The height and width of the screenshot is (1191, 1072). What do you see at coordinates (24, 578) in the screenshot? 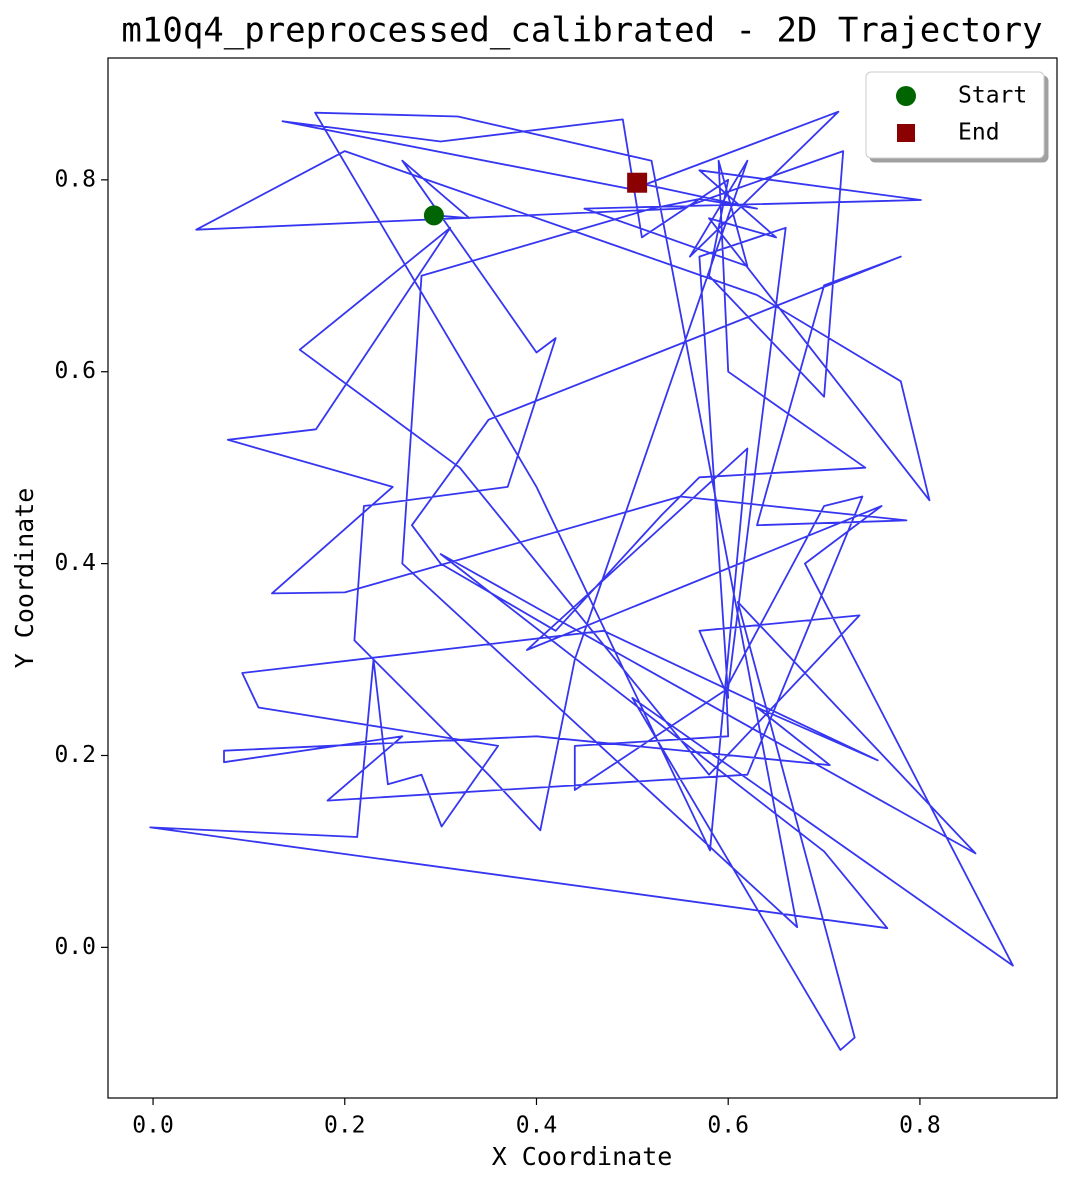
I see `y-axis-label: Y Coordinate` at bounding box center [24, 578].